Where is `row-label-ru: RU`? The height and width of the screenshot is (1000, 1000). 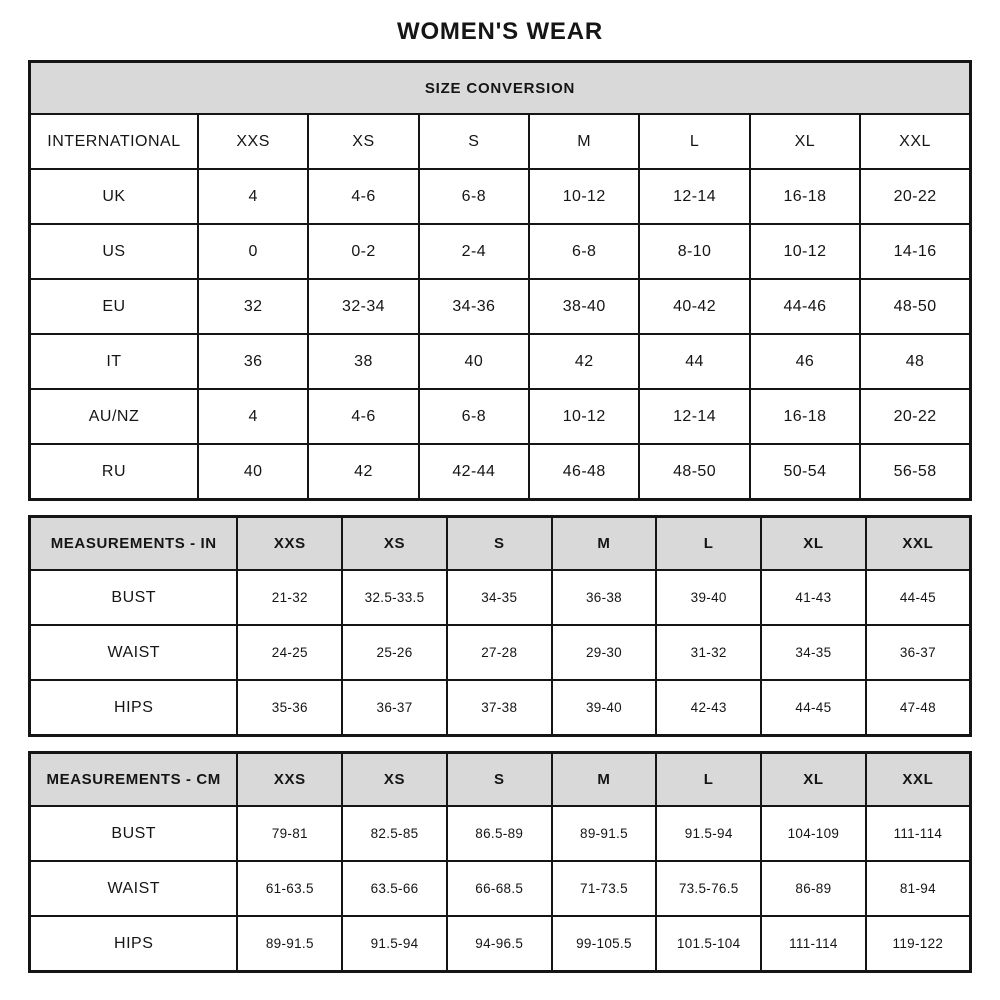
row-label-ru: RU is located at coordinates (113, 472).